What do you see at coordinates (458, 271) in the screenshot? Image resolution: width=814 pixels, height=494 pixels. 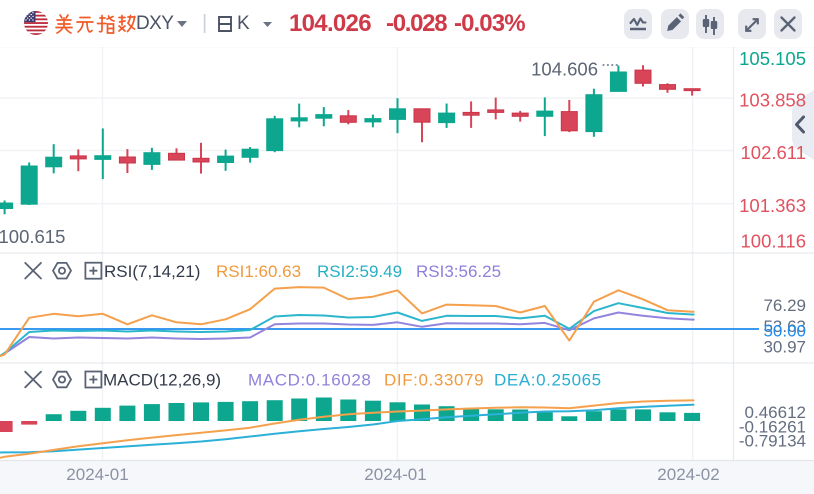 I see `svg-text: RSI3:56.25` at bounding box center [458, 271].